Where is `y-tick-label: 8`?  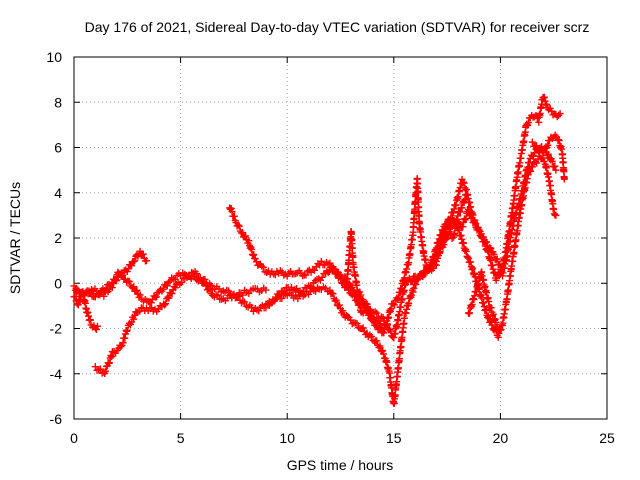
y-tick-label: 8 is located at coordinates (58, 102).